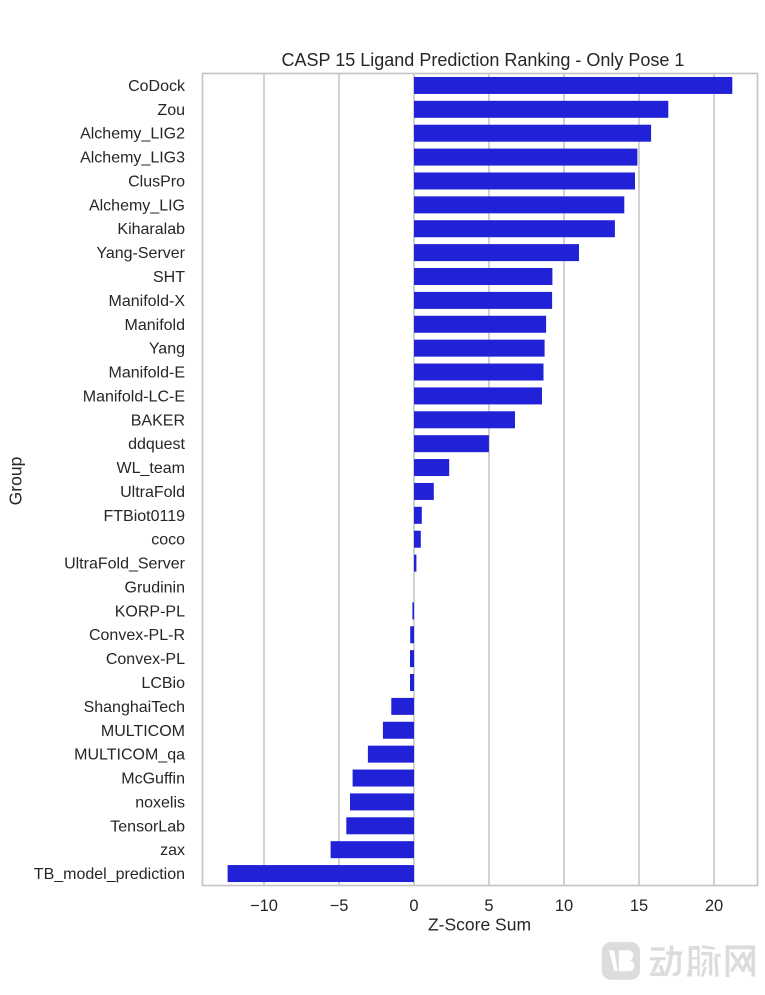  I want to click on svg-text: Group, so click(16, 481).